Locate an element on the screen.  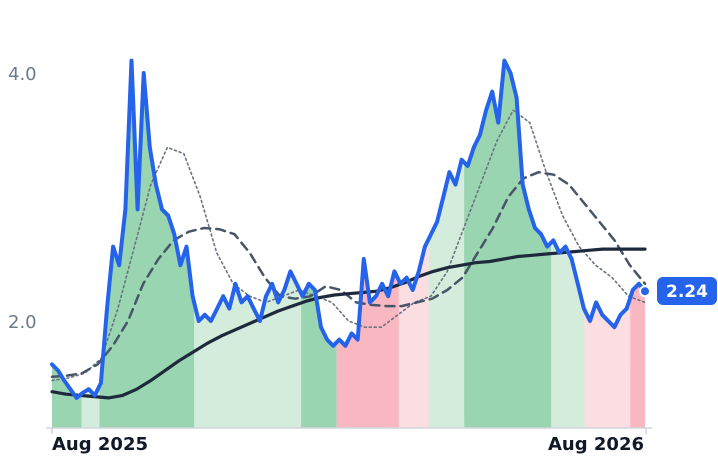
last-value-badge is located at coordinates (687, 291).